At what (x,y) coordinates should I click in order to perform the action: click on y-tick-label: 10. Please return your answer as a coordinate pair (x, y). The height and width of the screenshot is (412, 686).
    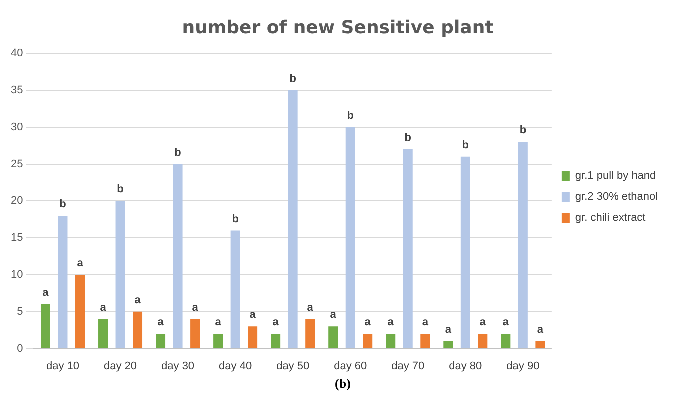
    Looking at the image, I should click on (17, 275).